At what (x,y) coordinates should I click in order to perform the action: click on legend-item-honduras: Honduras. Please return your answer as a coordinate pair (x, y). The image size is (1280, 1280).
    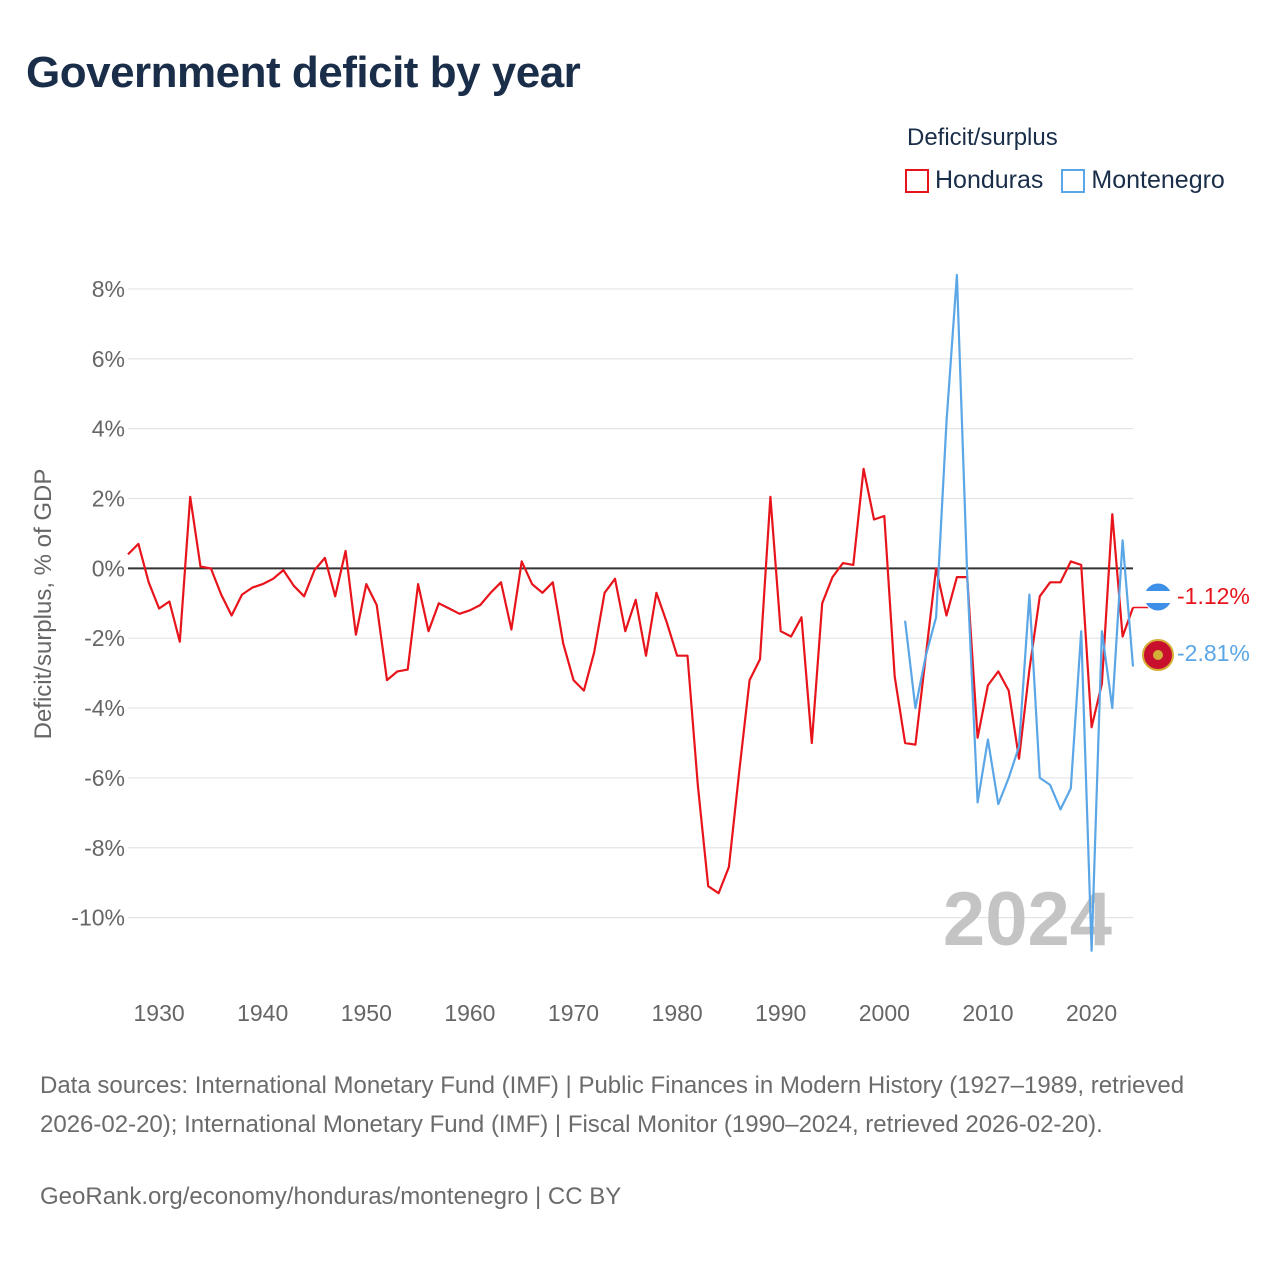
    Looking at the image, I should click on (974, 180).